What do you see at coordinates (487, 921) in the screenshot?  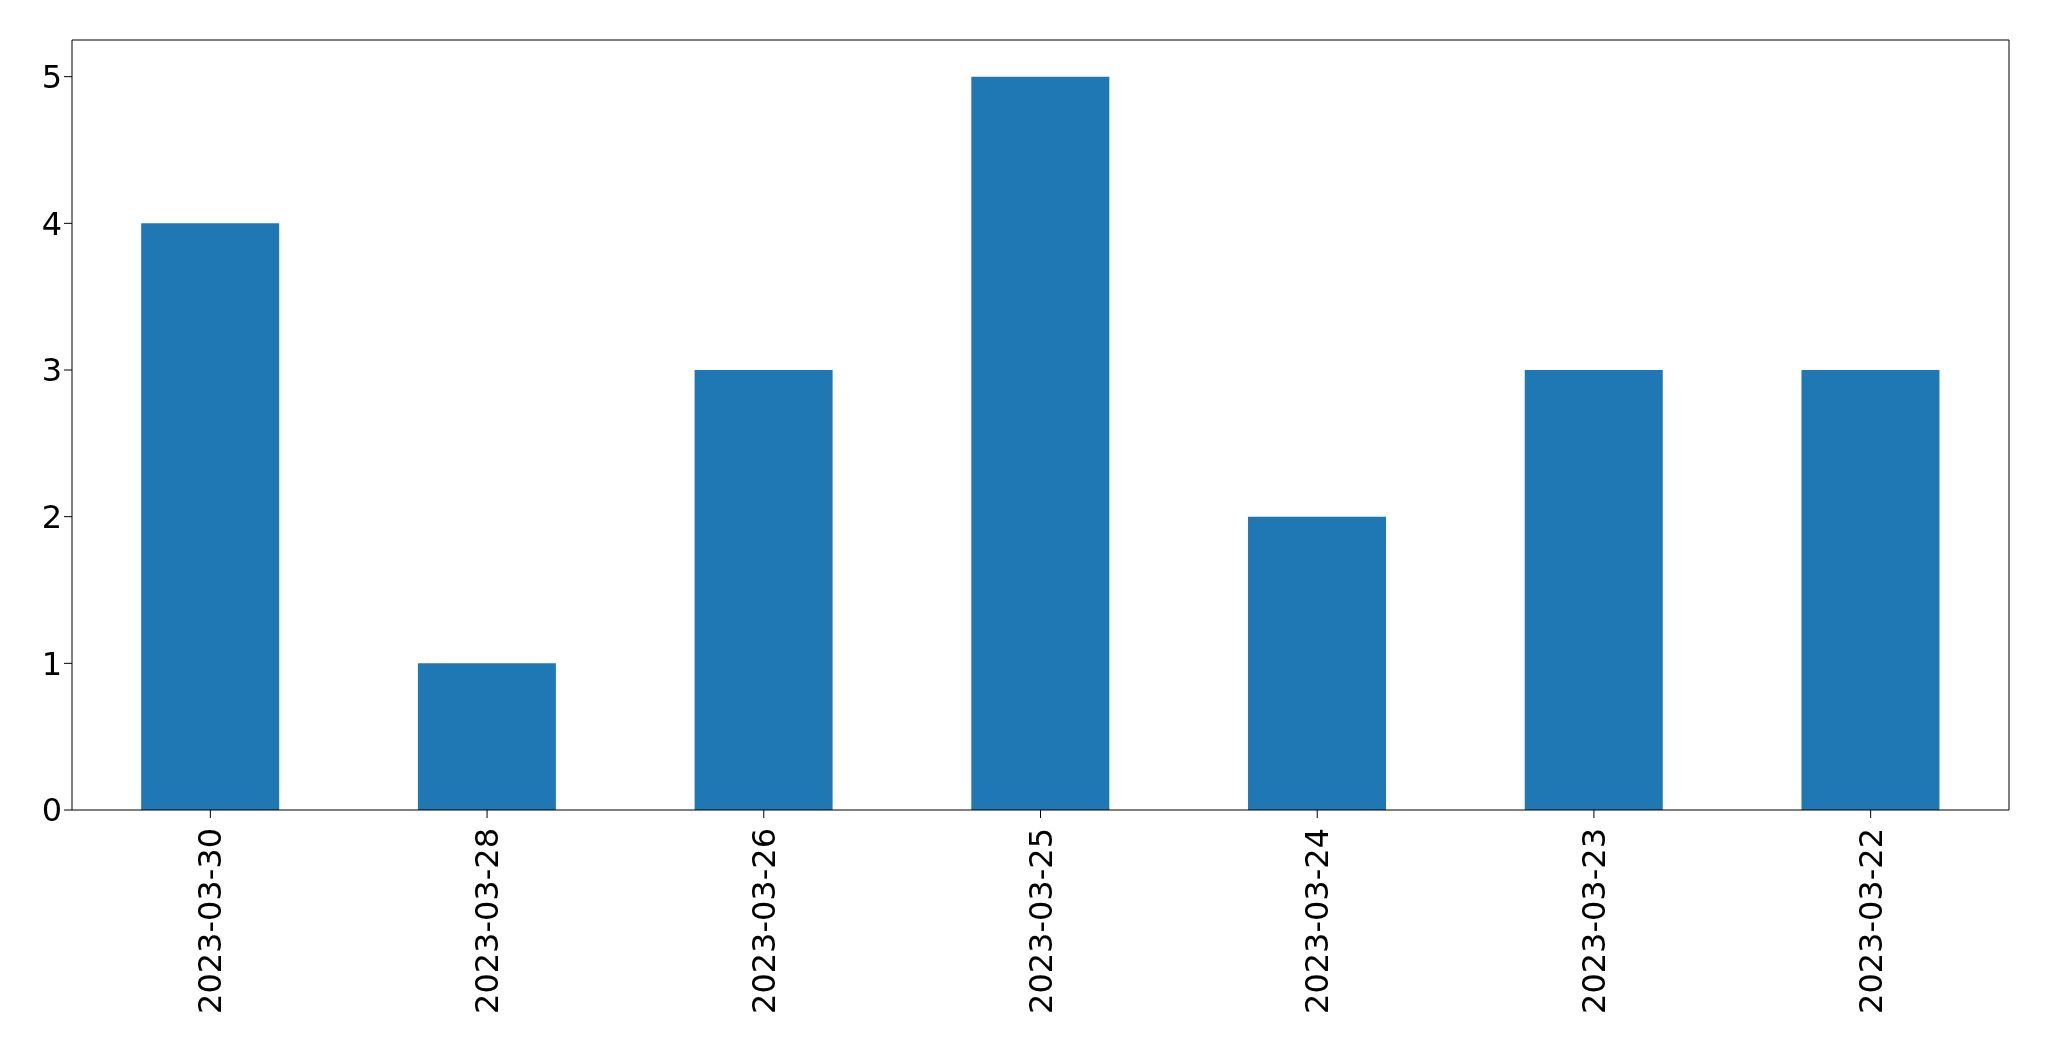 I see `x-tick-label: 2023-03-28` at bounding box center [487, 921].